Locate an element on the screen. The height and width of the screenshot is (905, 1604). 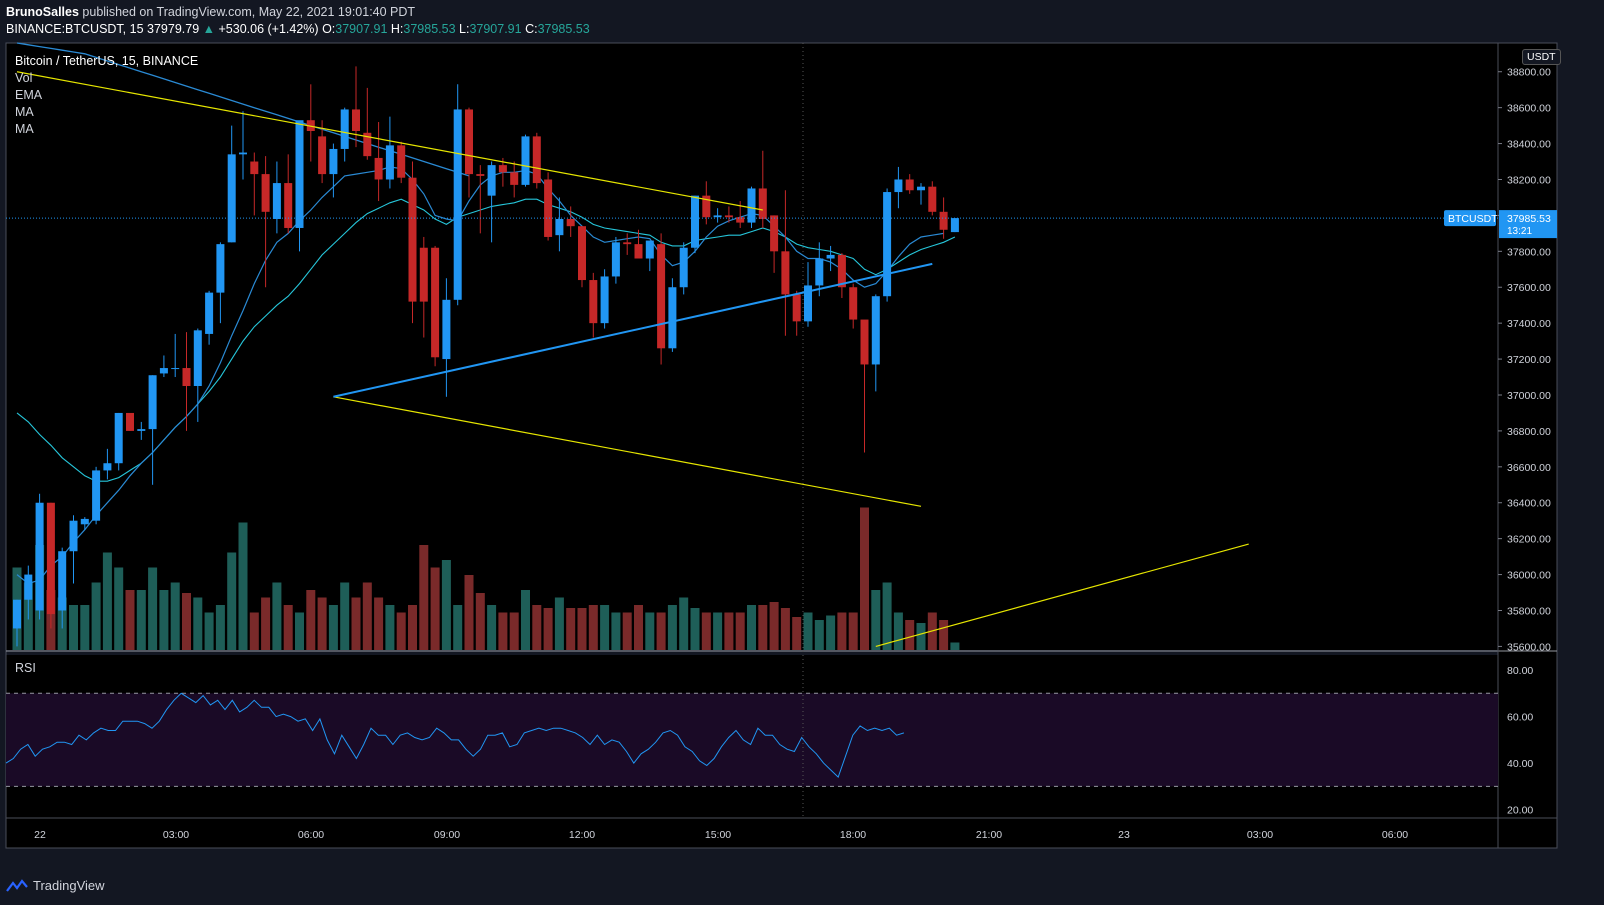
author-name: BrunoSalles is located at coordinates (42, 12).